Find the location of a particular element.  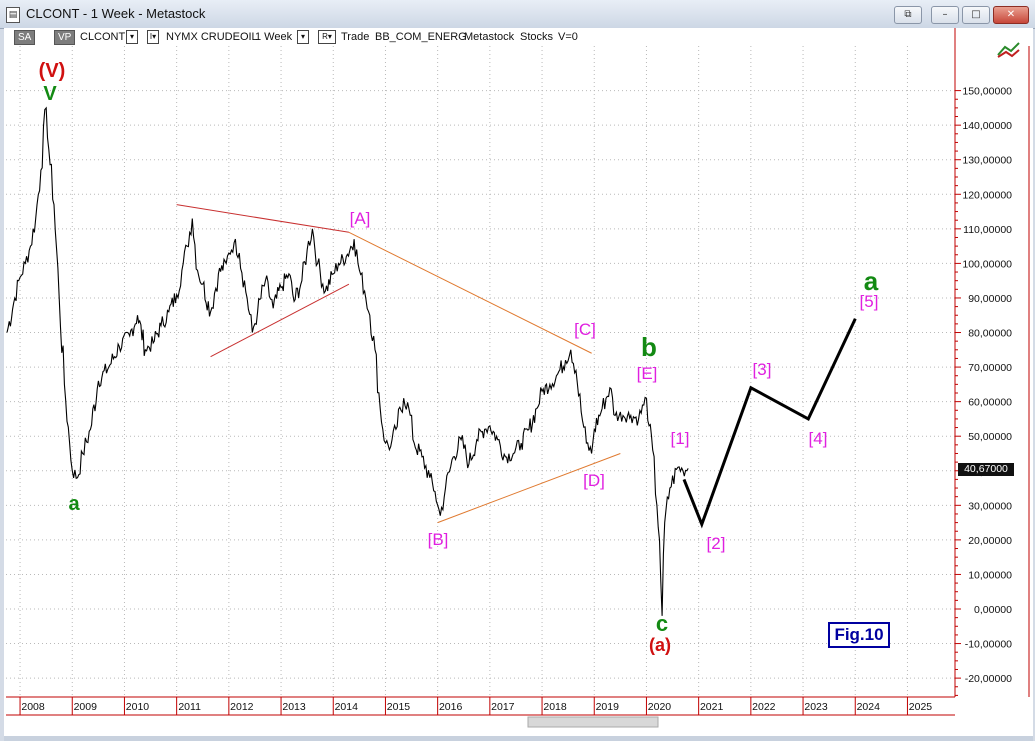

feed-label: BB_COM_ENERG is located at coordinates (421, 37).